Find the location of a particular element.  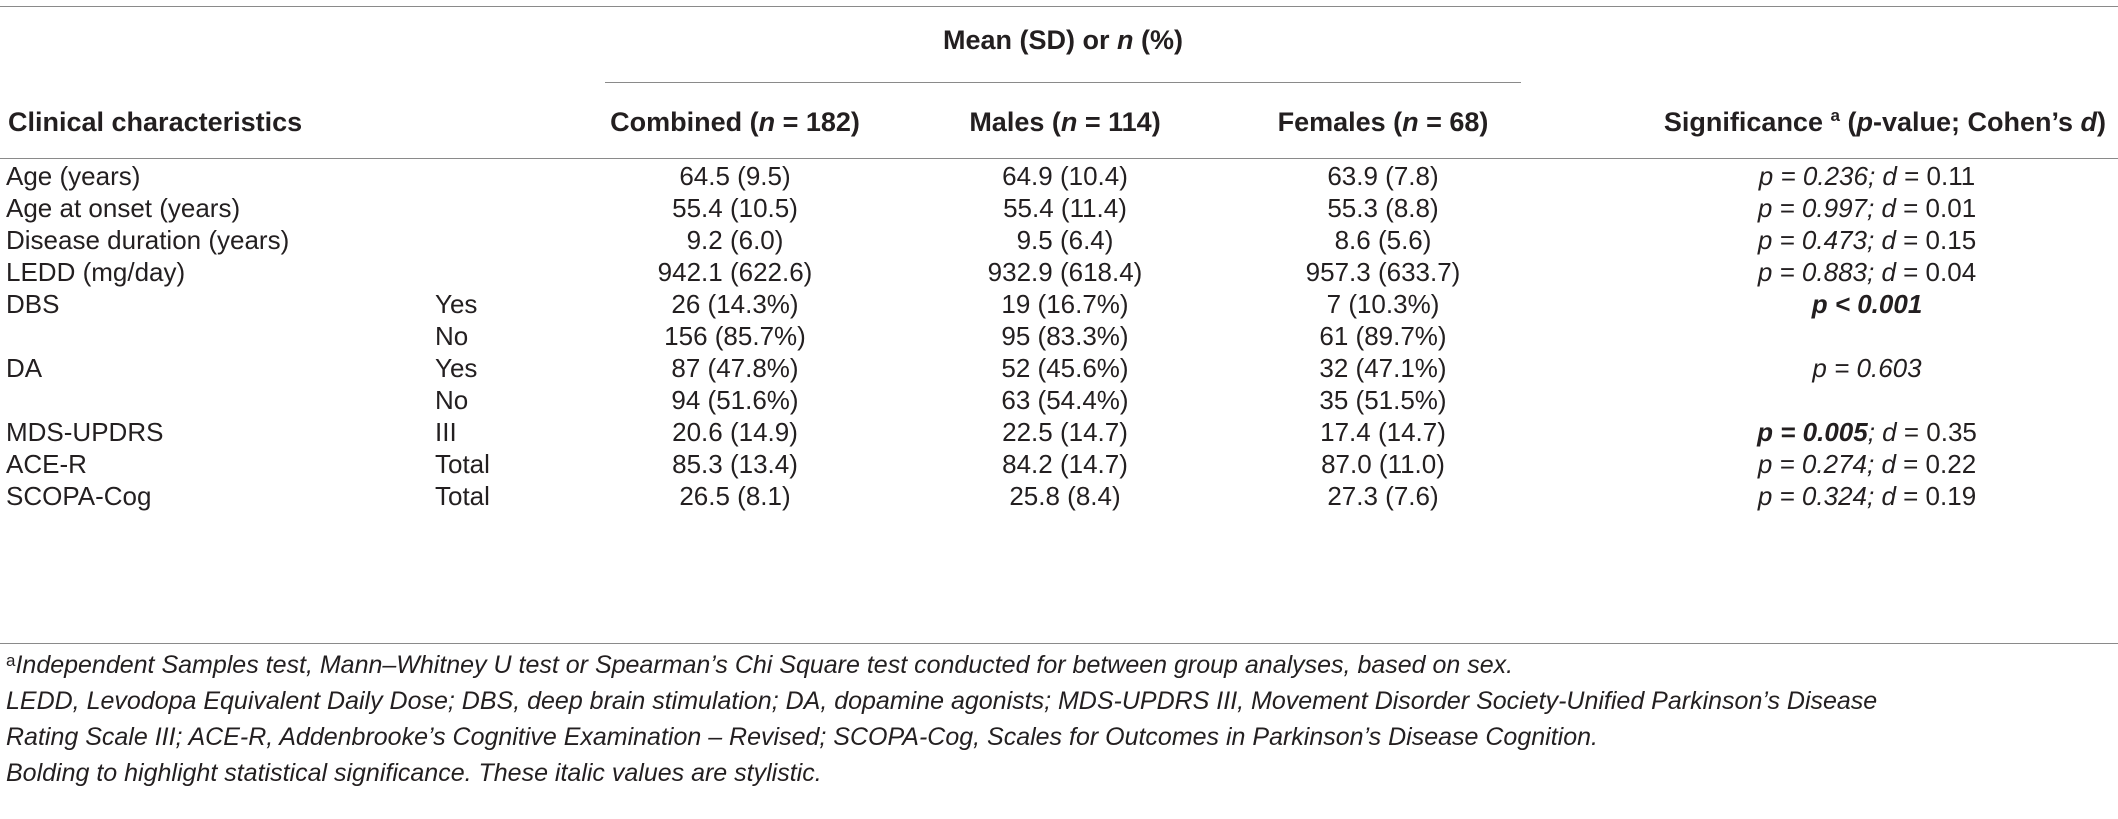

header-spanner-text: Mean (SD) or is located at coordinates (1030, 40).